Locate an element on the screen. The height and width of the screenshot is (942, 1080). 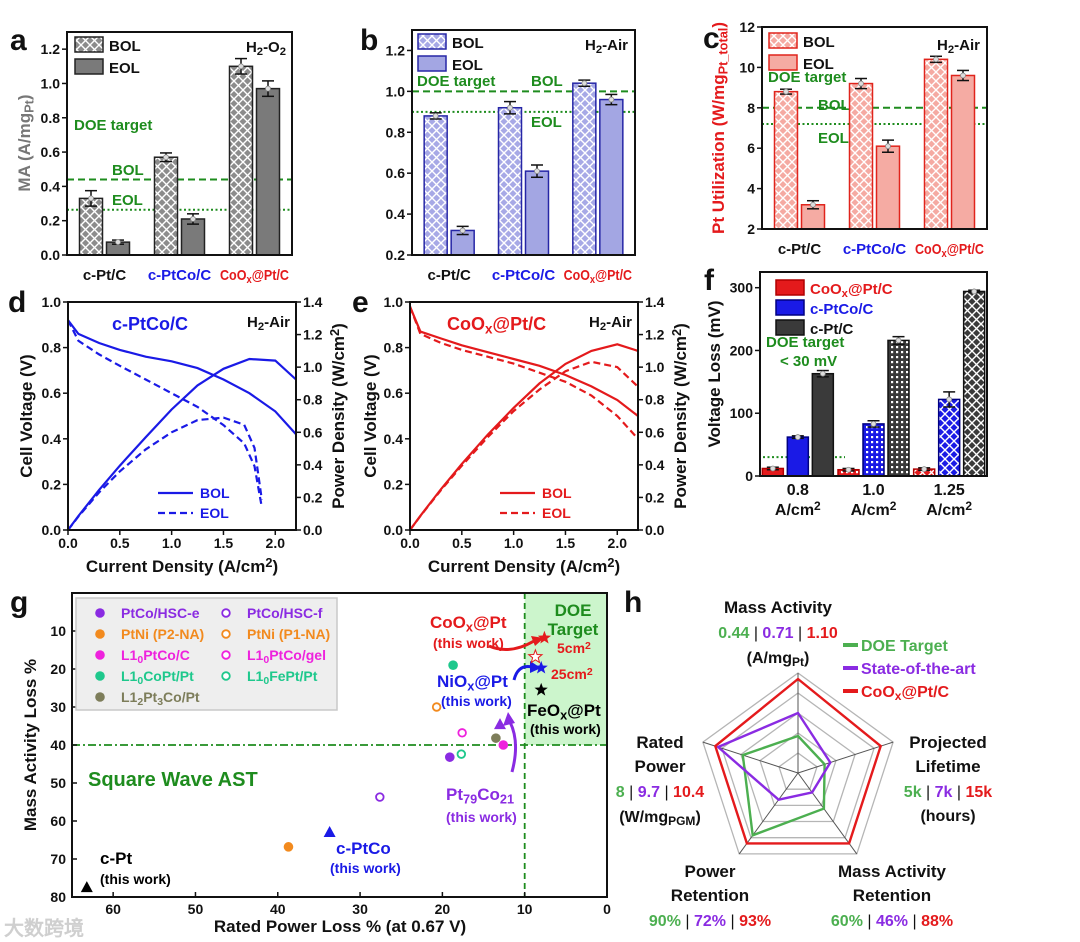
x-tick-label: 20 is located at coordinates (443, 909).